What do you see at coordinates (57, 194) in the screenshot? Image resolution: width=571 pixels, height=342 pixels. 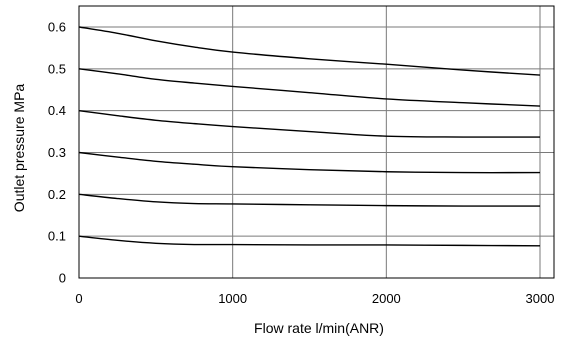 I see `y-tick-label: 0.2` at bounding box center [57, 194].